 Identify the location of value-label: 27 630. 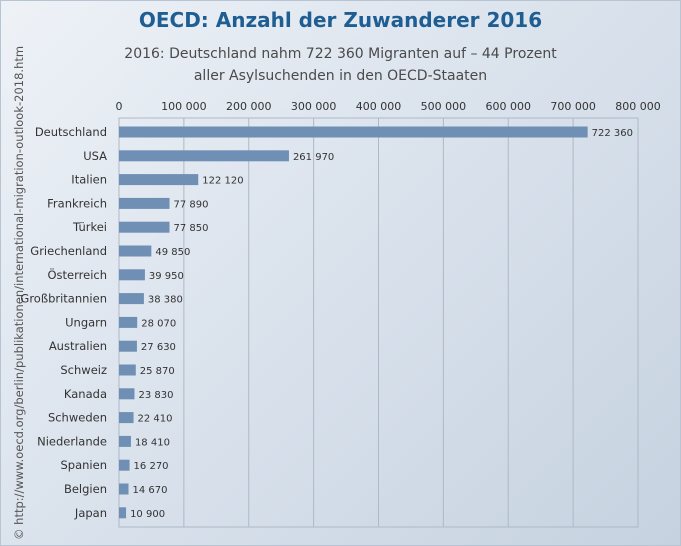
(158, 347).